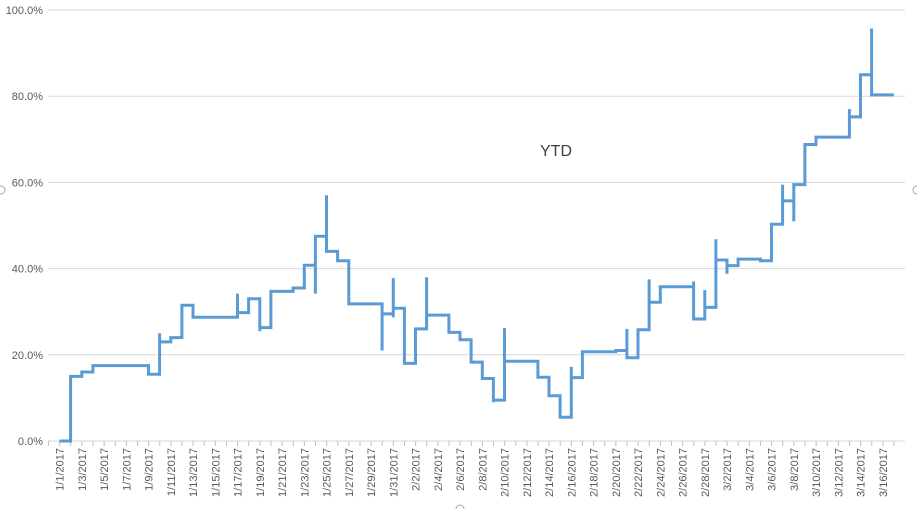  I want to click on x-tick-label: 2/6/2017, so click(461, 469).